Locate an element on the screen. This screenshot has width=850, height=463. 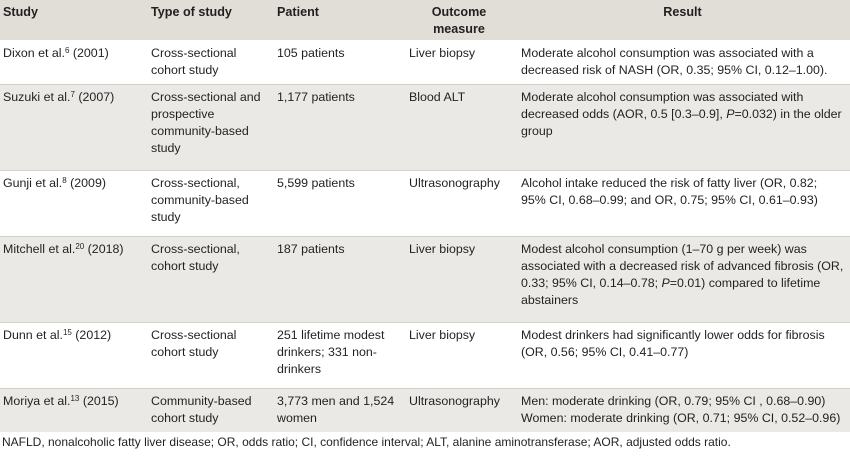
study-cell: Gunji et al.8 (2009) is located at coordinates (54, 182).